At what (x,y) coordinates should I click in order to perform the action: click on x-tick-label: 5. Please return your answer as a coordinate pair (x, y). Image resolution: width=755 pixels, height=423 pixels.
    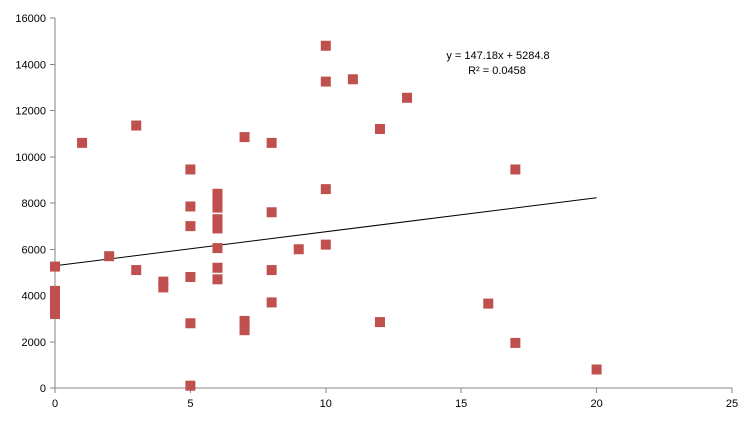
    Looking at the image, I should click on (190, 404).